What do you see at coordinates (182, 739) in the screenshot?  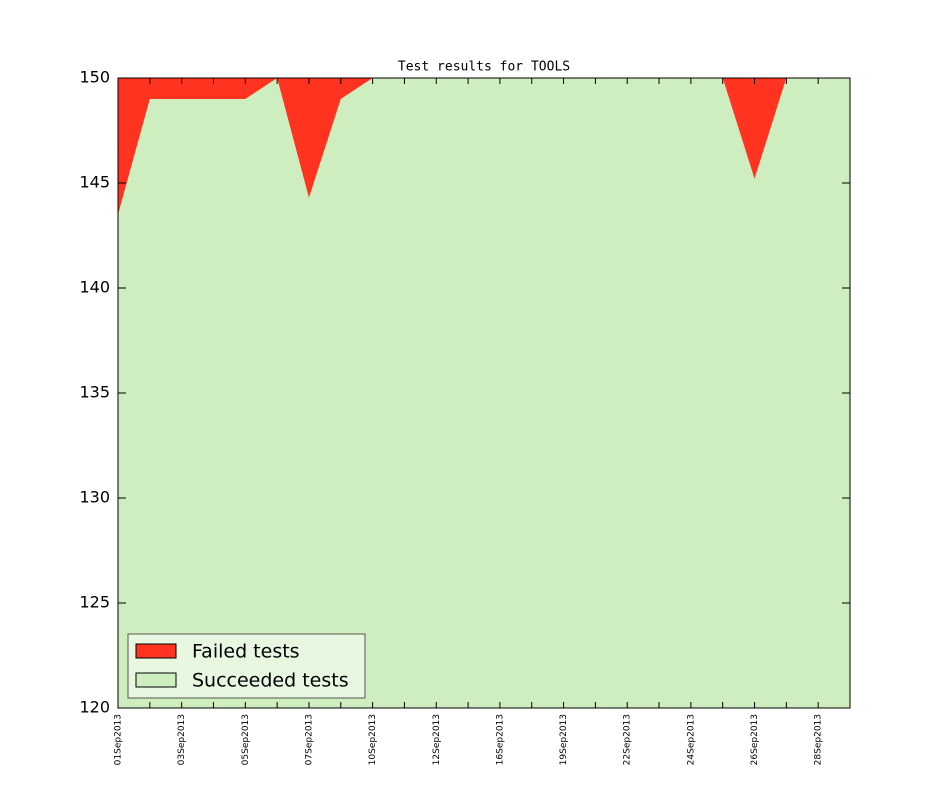 I see `x-tick-label: 03Sep2013` at bounding box center [182, 739].